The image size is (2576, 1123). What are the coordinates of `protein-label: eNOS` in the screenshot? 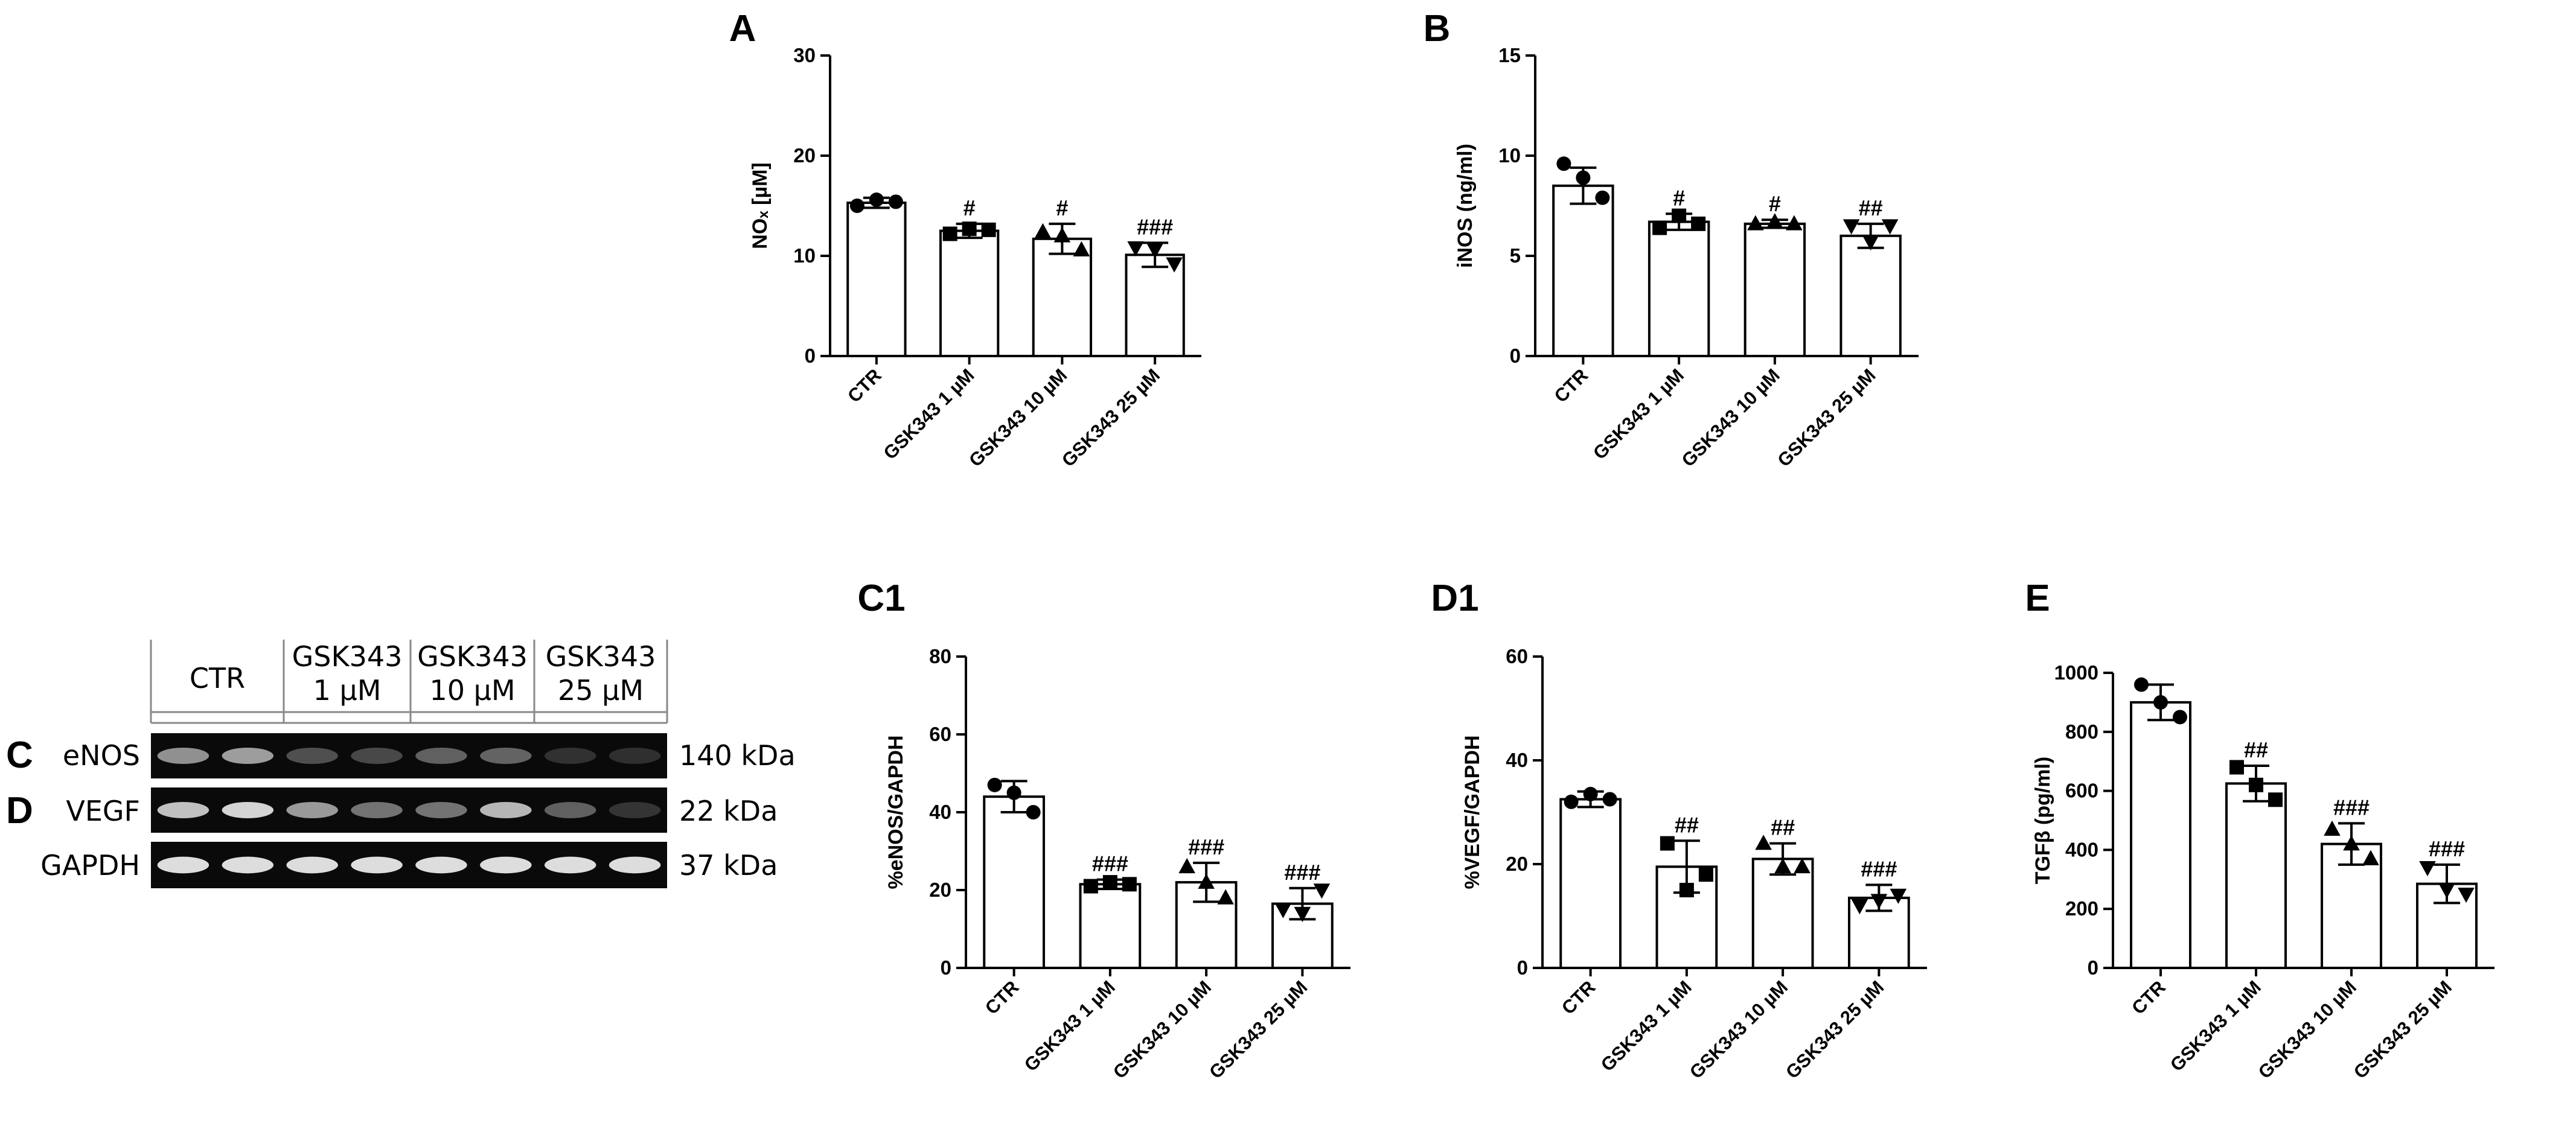 It's located at (102, 755).